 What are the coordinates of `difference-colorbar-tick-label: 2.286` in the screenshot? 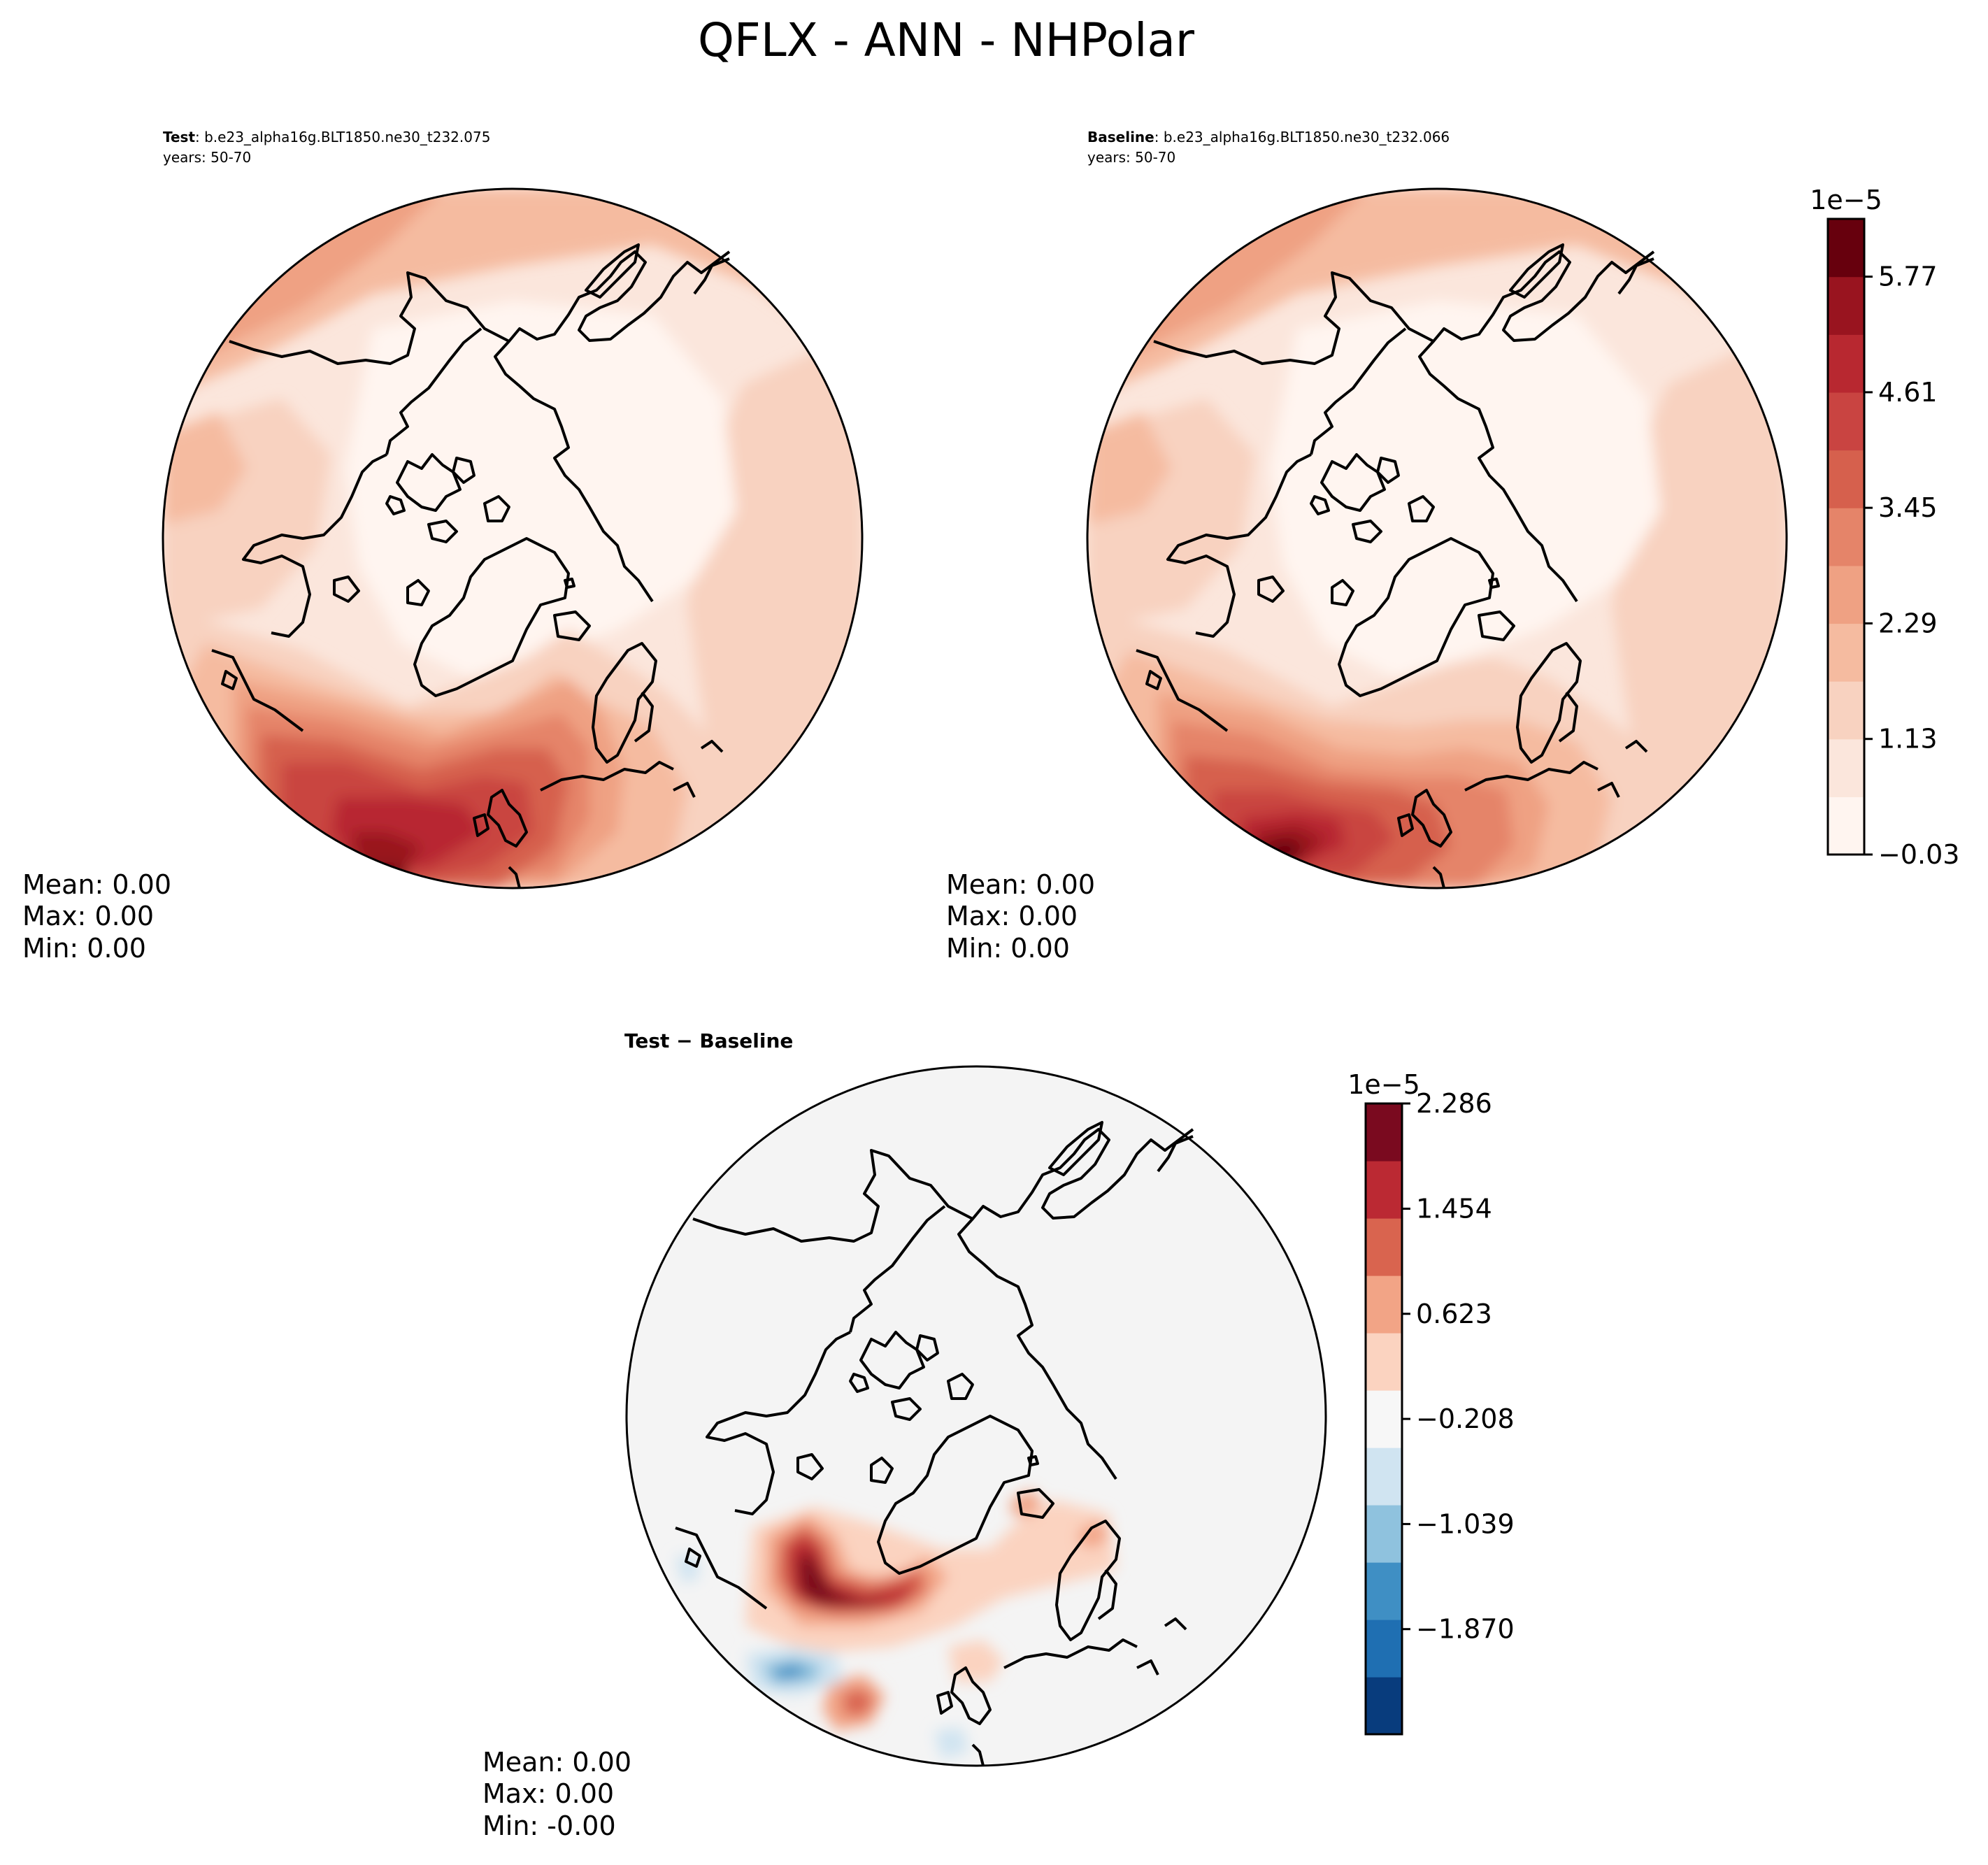 It's located at (1454, 1103).